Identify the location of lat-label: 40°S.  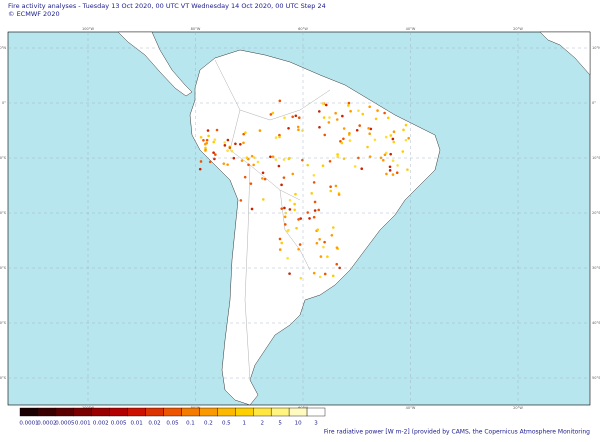
(596, 323).